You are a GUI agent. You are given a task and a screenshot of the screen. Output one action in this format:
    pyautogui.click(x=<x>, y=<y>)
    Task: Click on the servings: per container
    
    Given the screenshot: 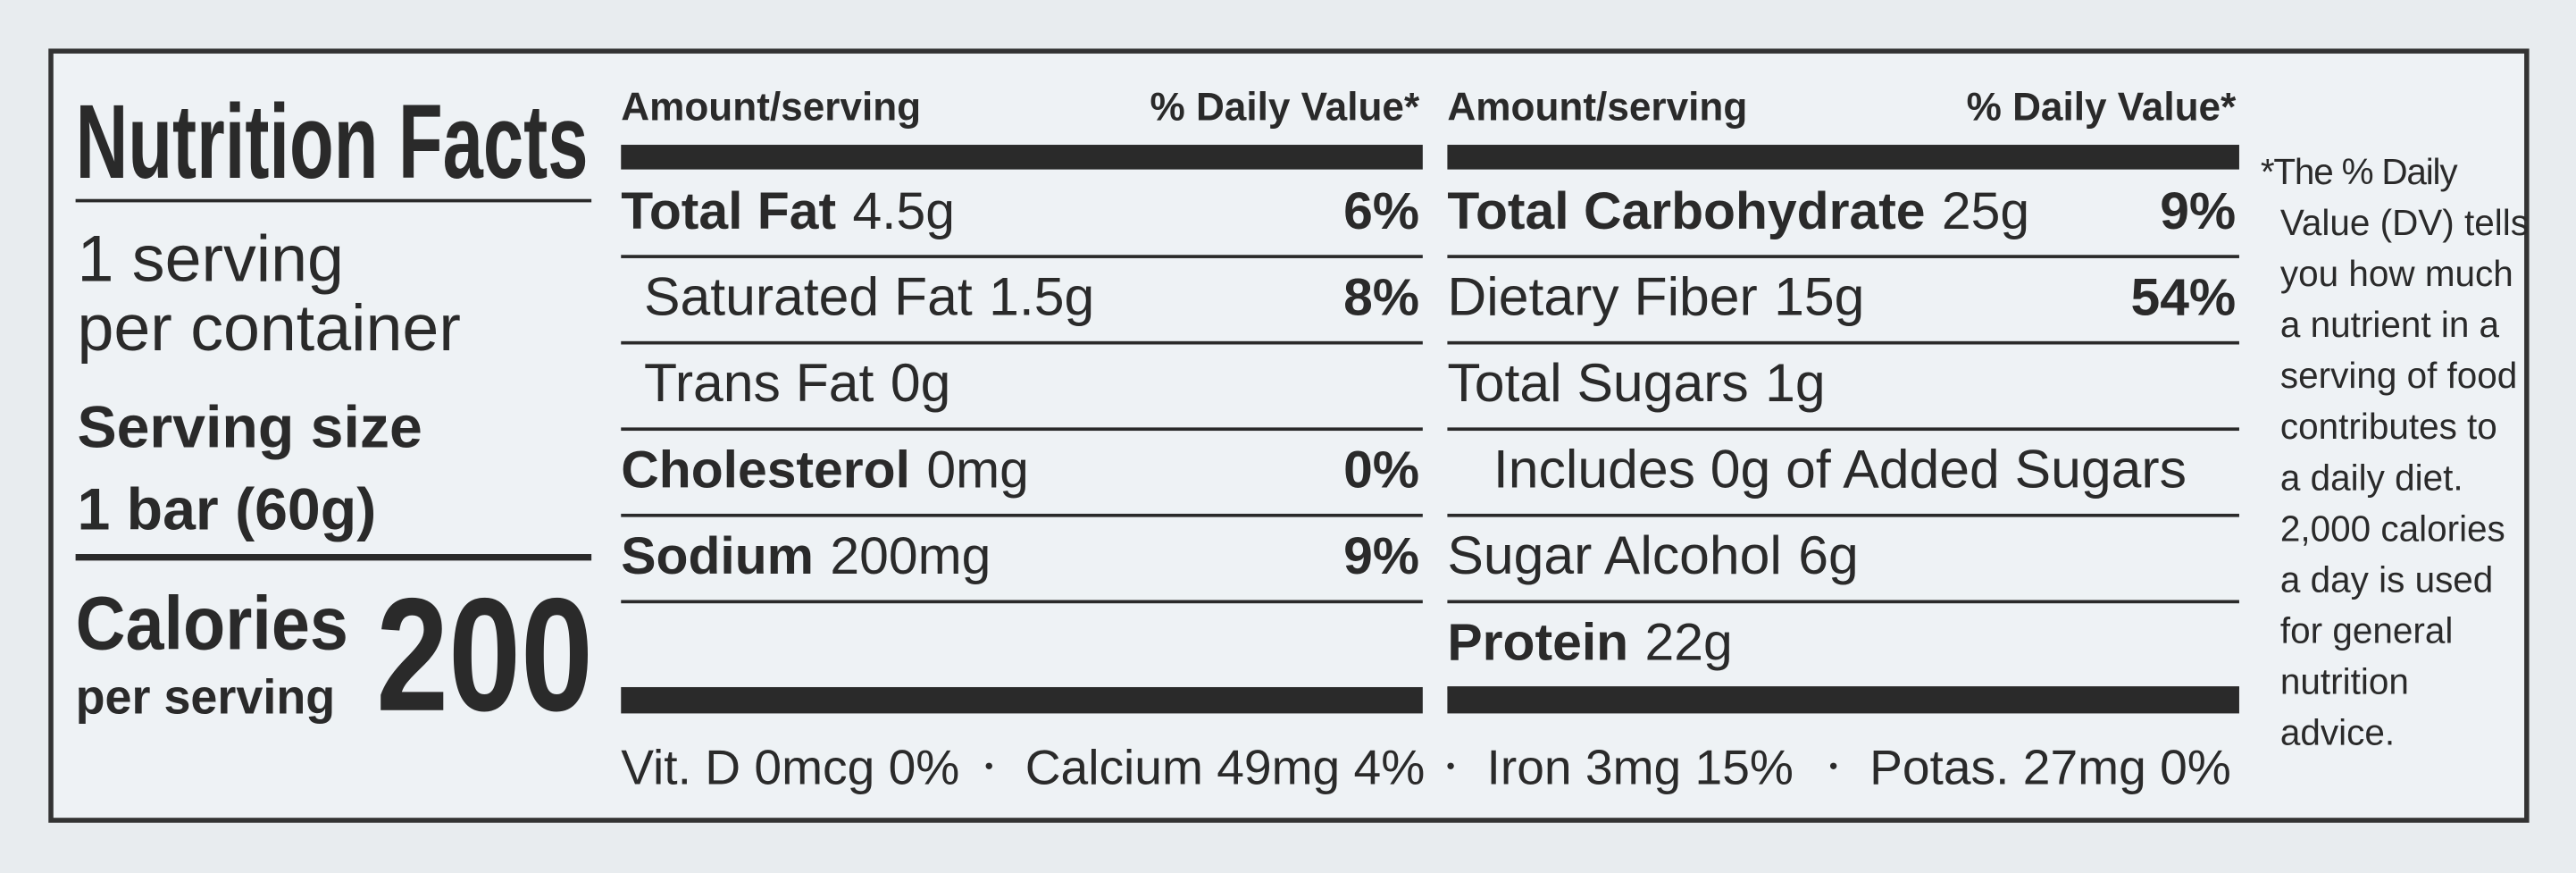 What is the action you would take?
    pyautogui.click(x=269, y=328)
    